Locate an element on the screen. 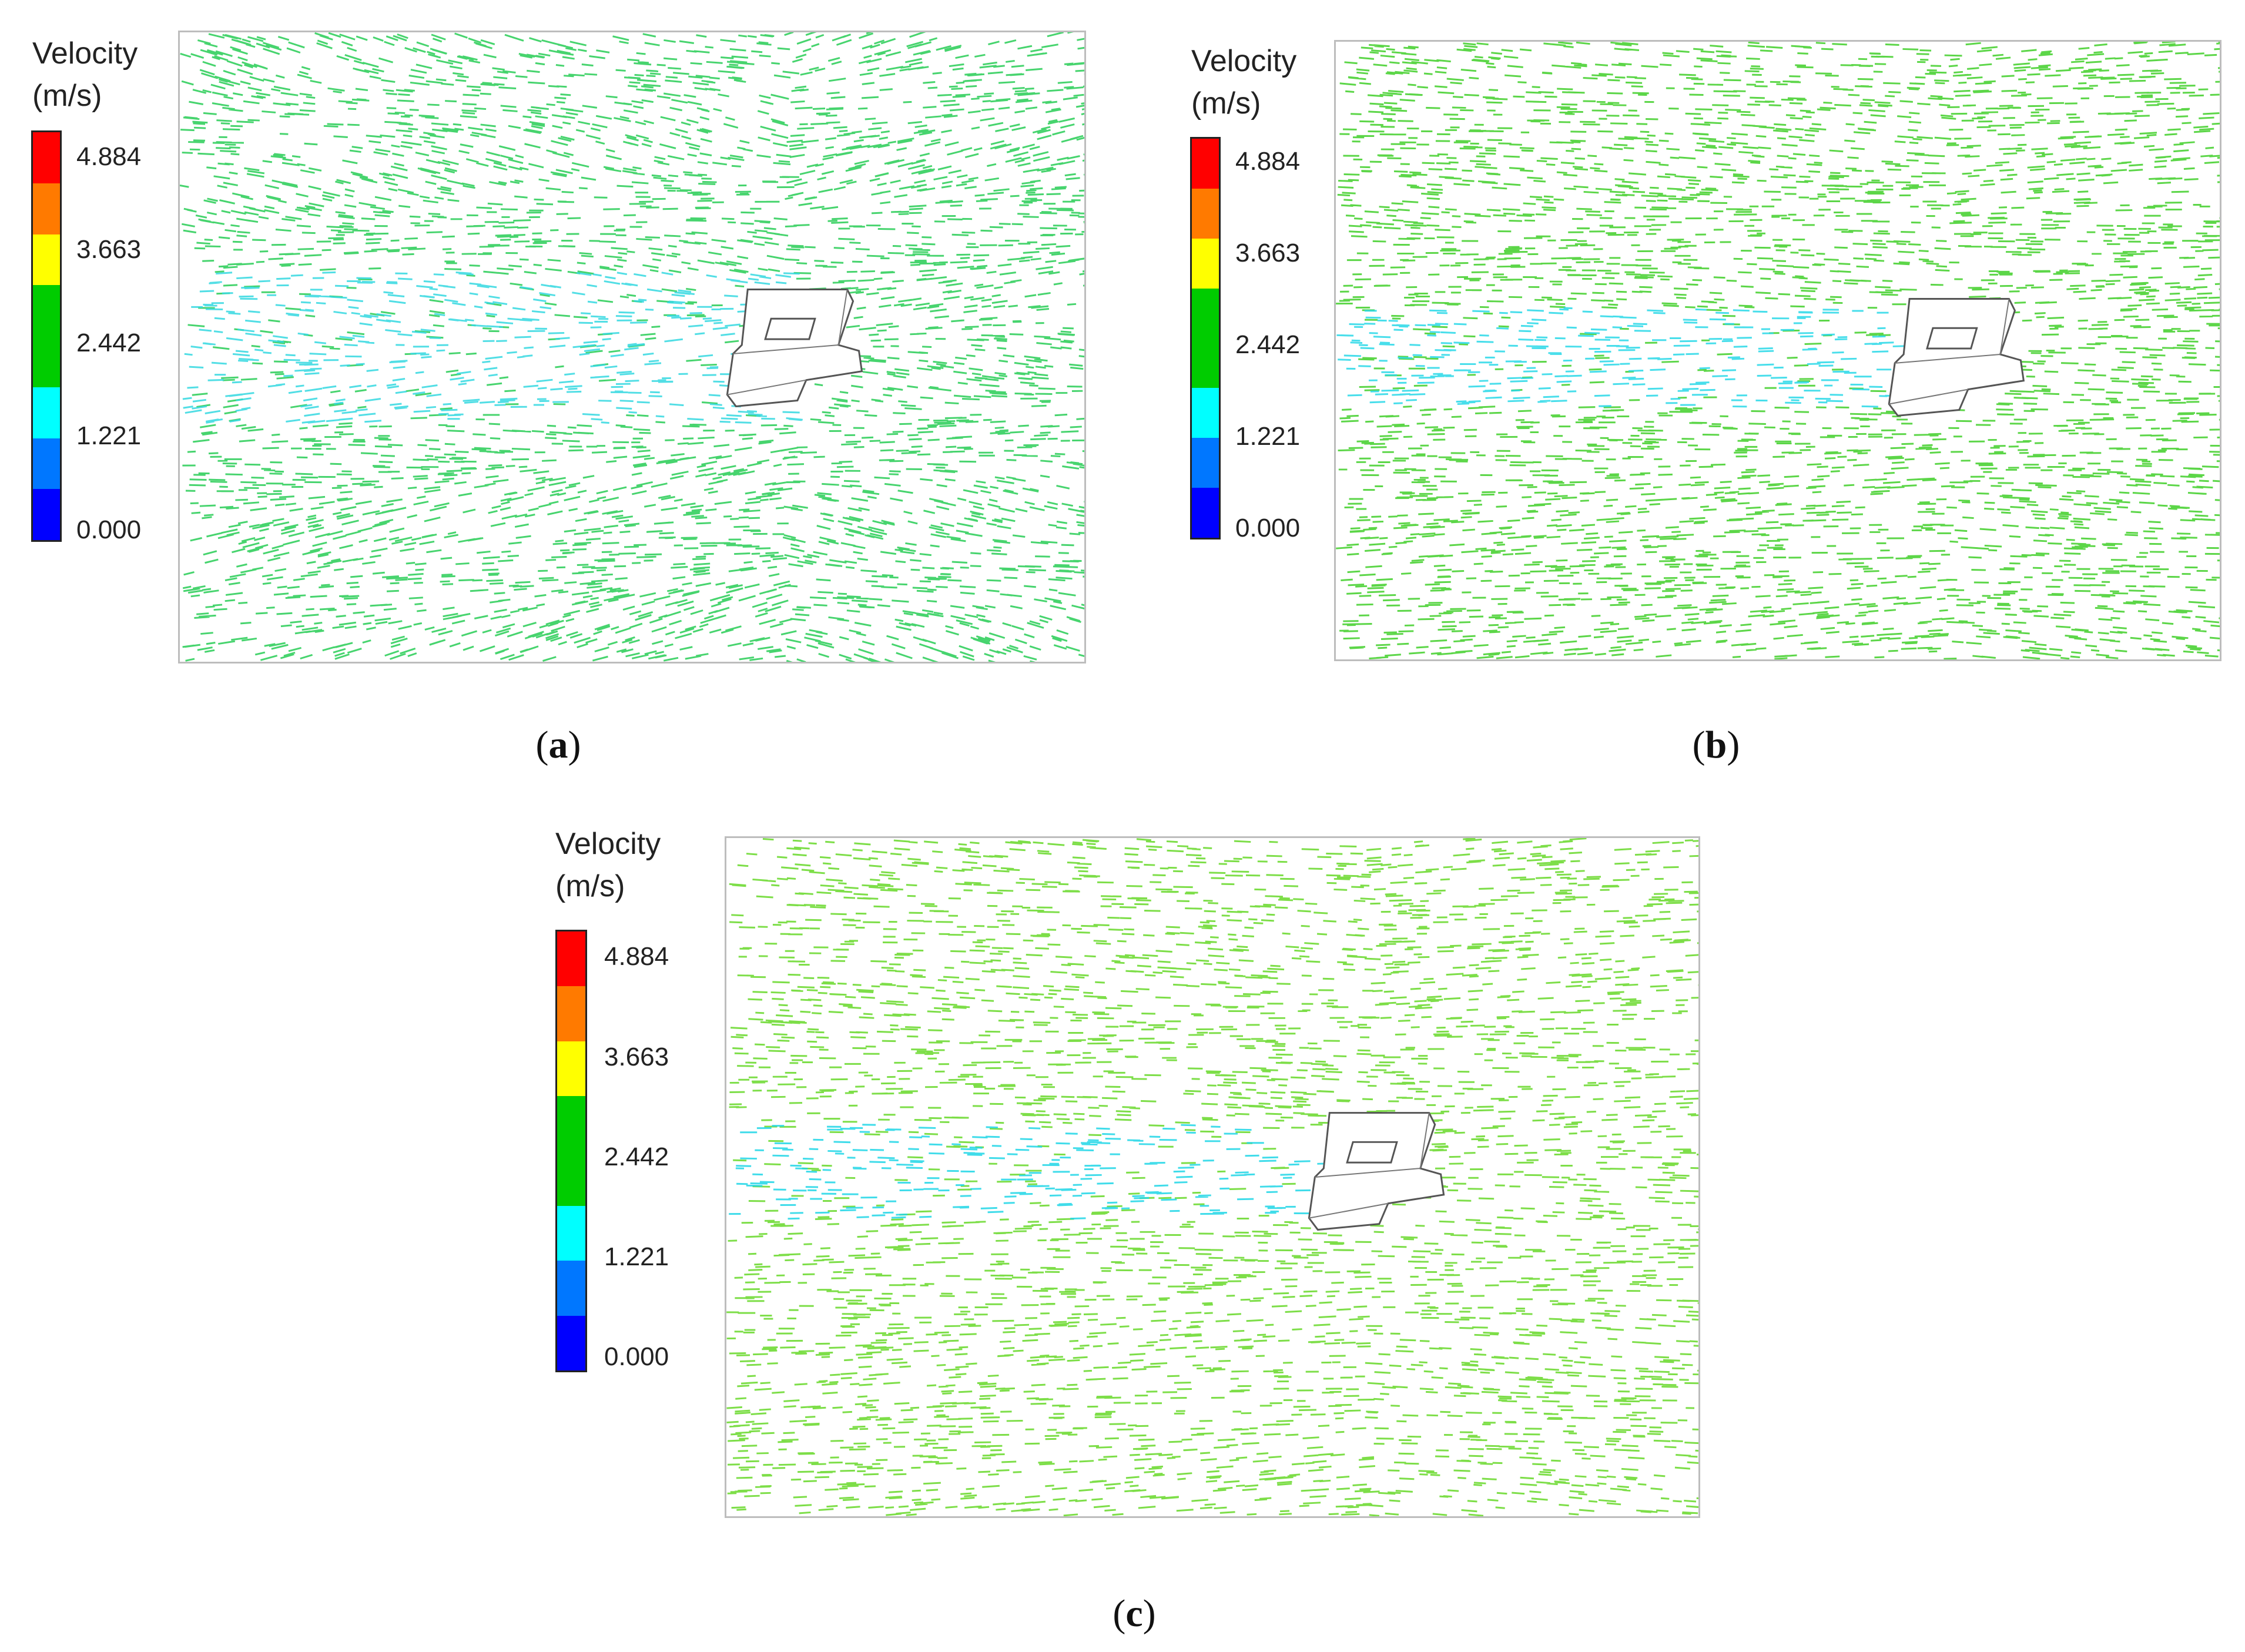  velocity-field-b is located at coordinates (1777, 351).